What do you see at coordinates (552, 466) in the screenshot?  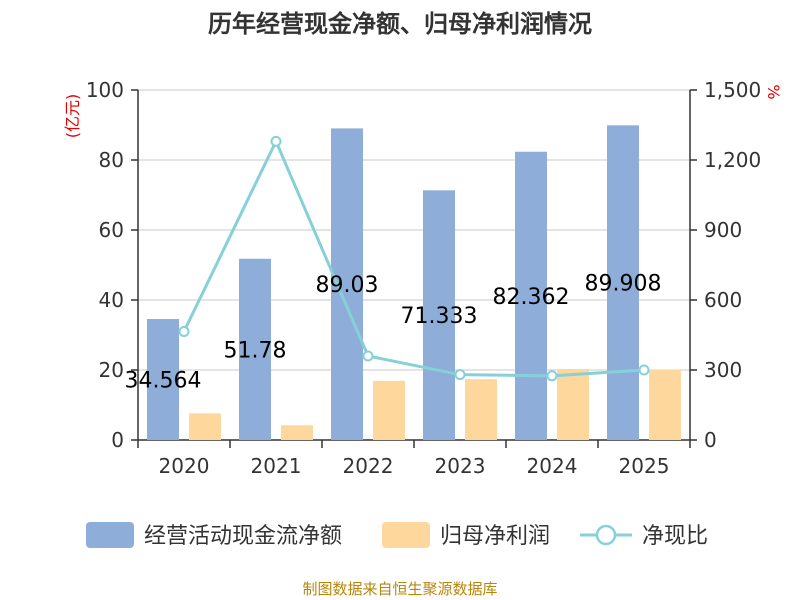 I see `x-tick-label: 2024` at bounding box center [552, 466].